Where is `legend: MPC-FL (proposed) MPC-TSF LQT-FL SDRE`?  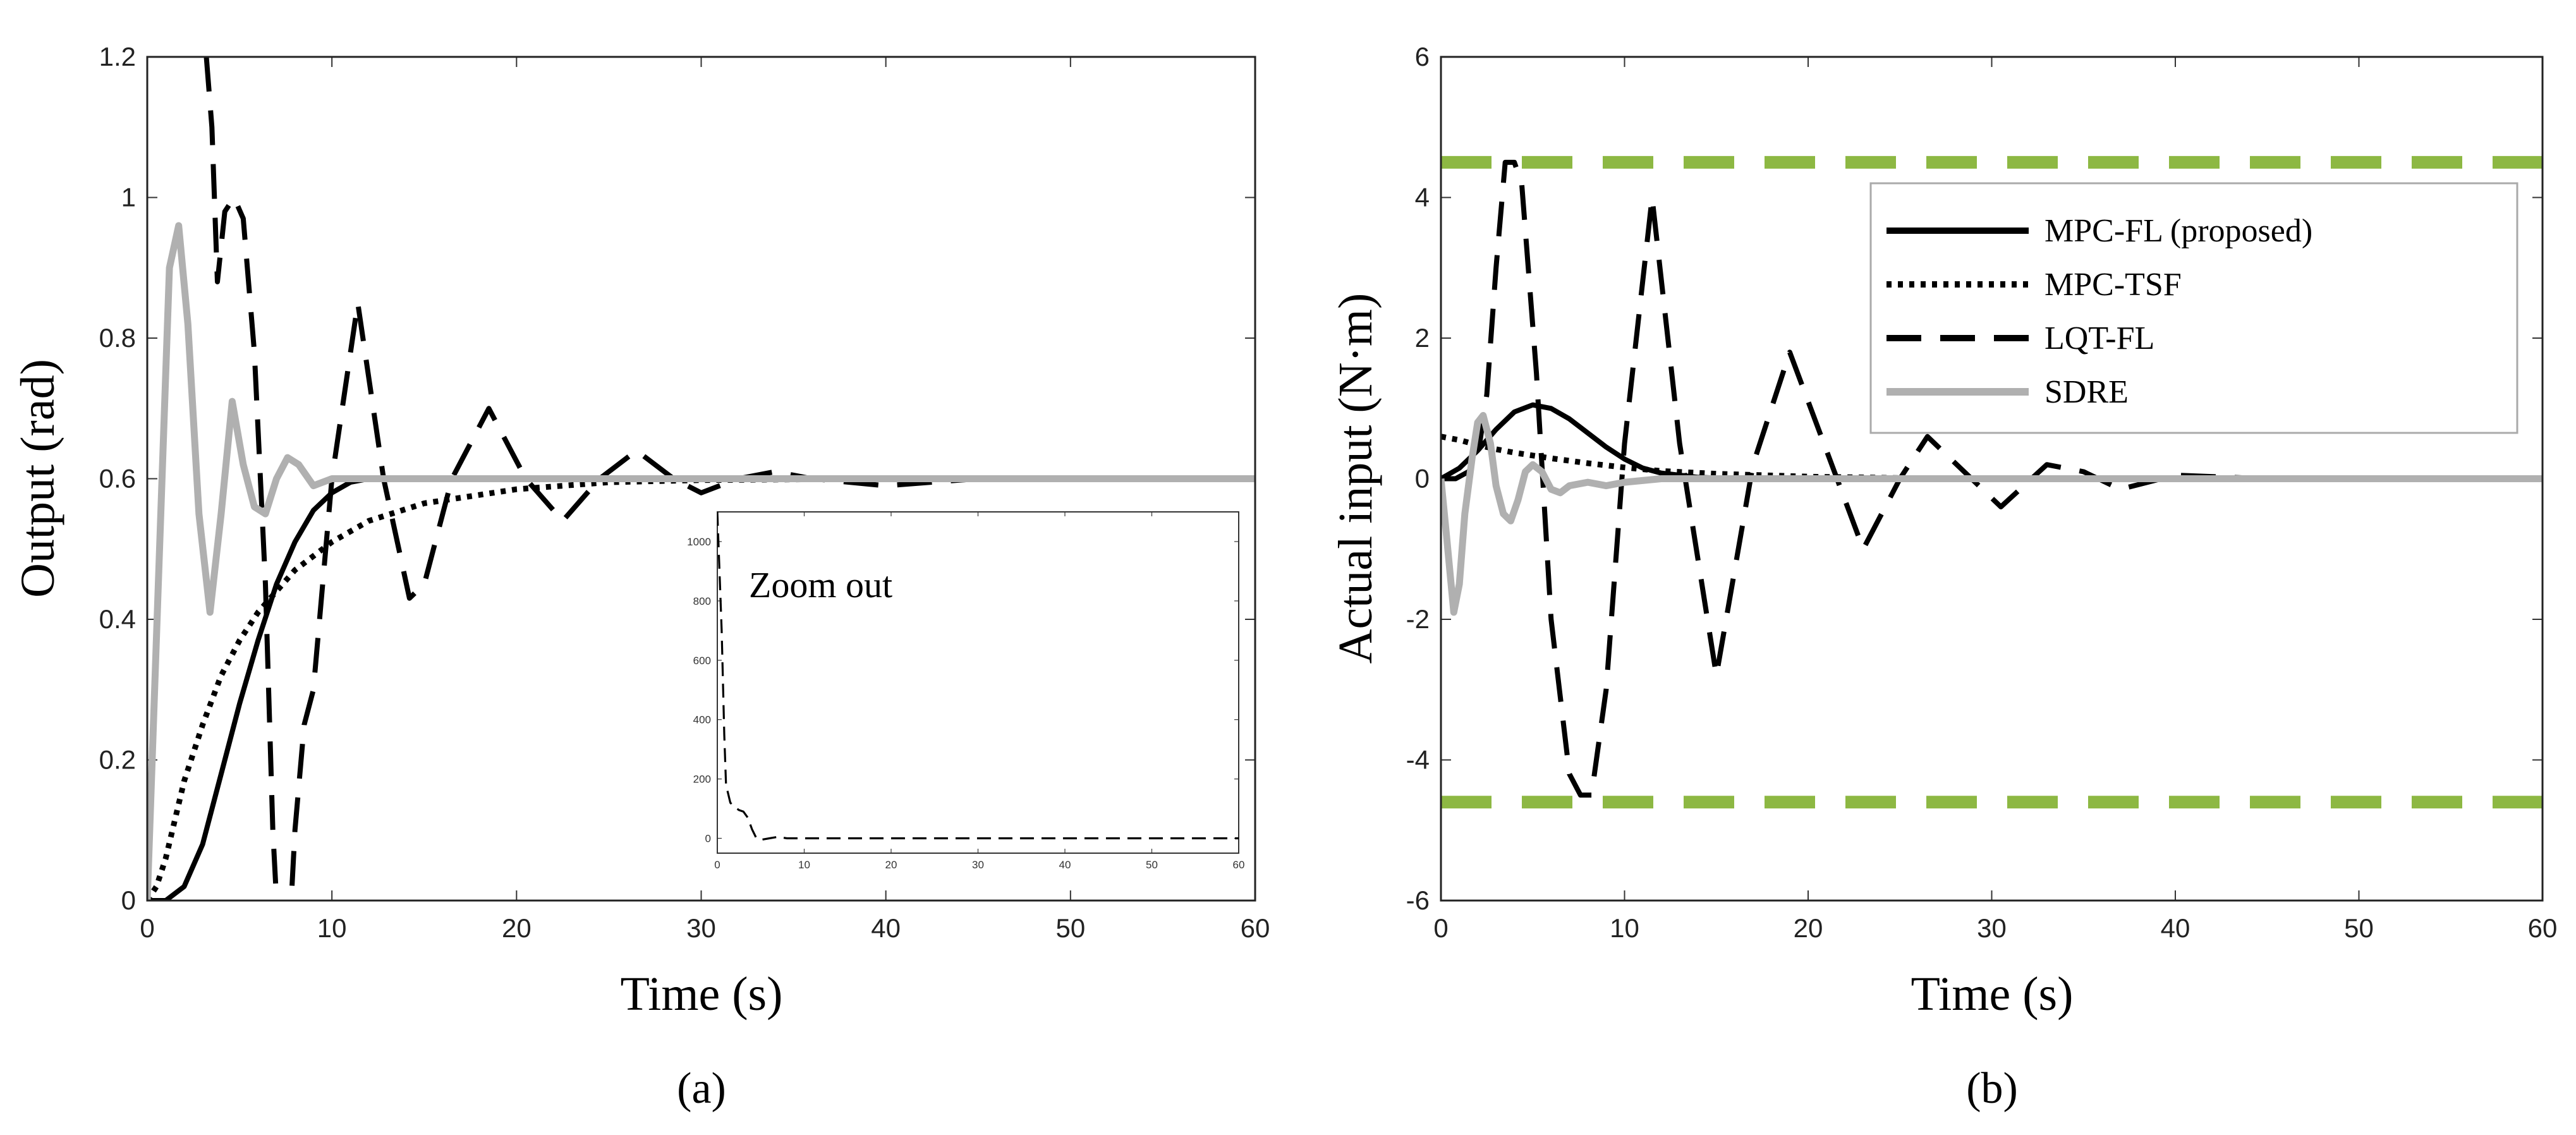
legend: MPC-FL (proposed) MPC-TSF LQT-FL SDRE is located at coordinates (2193, 308).